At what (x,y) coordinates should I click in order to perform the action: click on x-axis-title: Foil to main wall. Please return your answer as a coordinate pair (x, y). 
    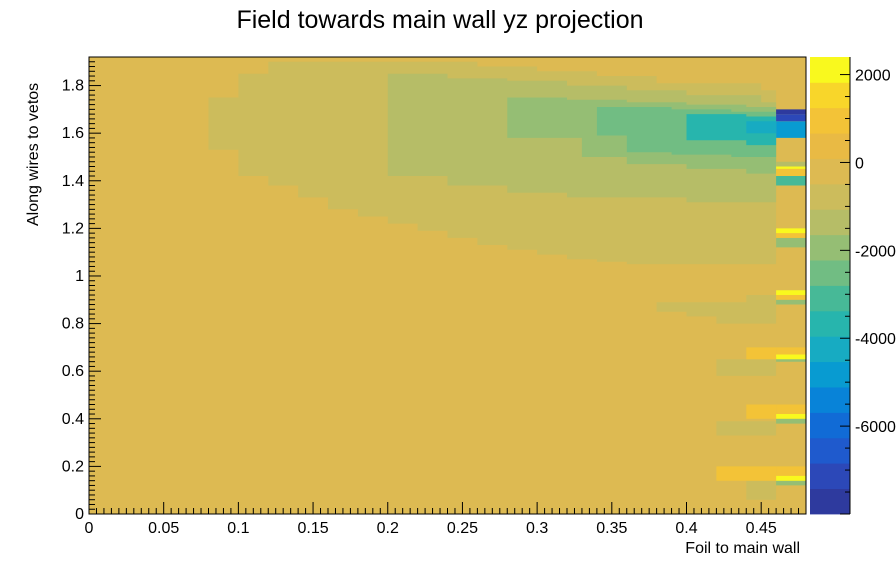
    Looking at the image, I should click on (742, 548).